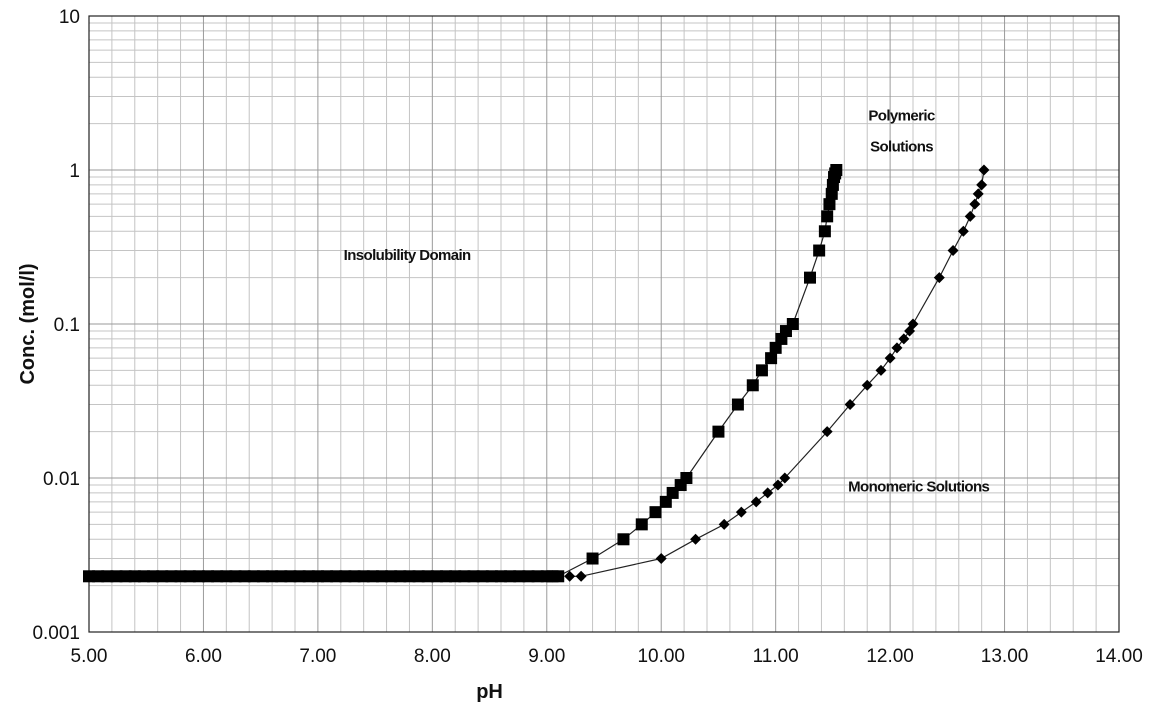 This screenshot has width=1149, height=706. I want to click on annotation-label: Monomeric Solutions, so click(918, 486).